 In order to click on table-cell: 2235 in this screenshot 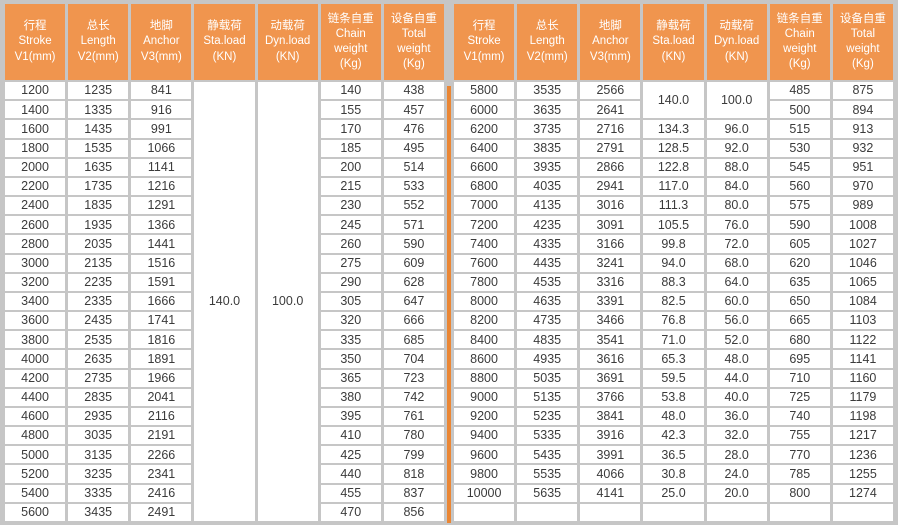, I will do `click(98, 282)`.